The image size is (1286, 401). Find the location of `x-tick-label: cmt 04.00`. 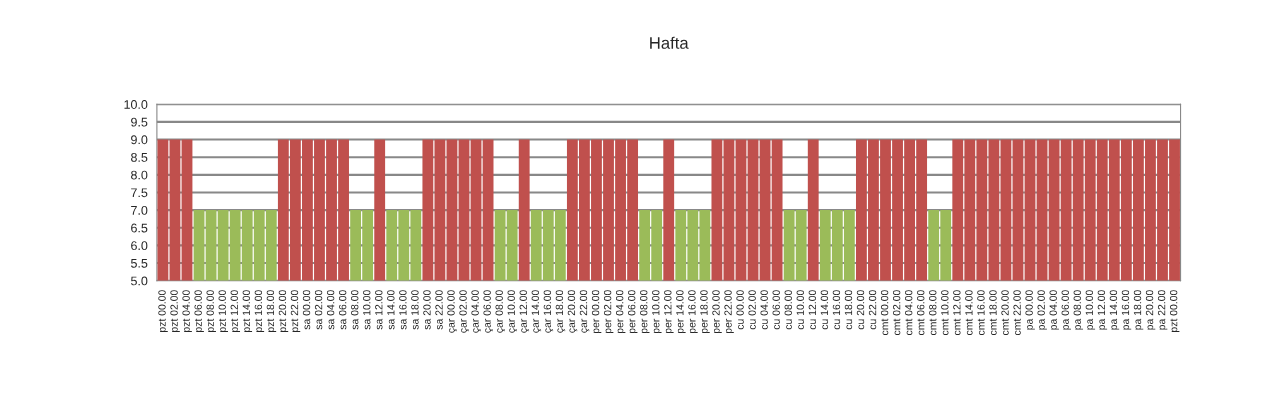

x-tick-label: cmt 04.00 is located at coordinates (909, 313).